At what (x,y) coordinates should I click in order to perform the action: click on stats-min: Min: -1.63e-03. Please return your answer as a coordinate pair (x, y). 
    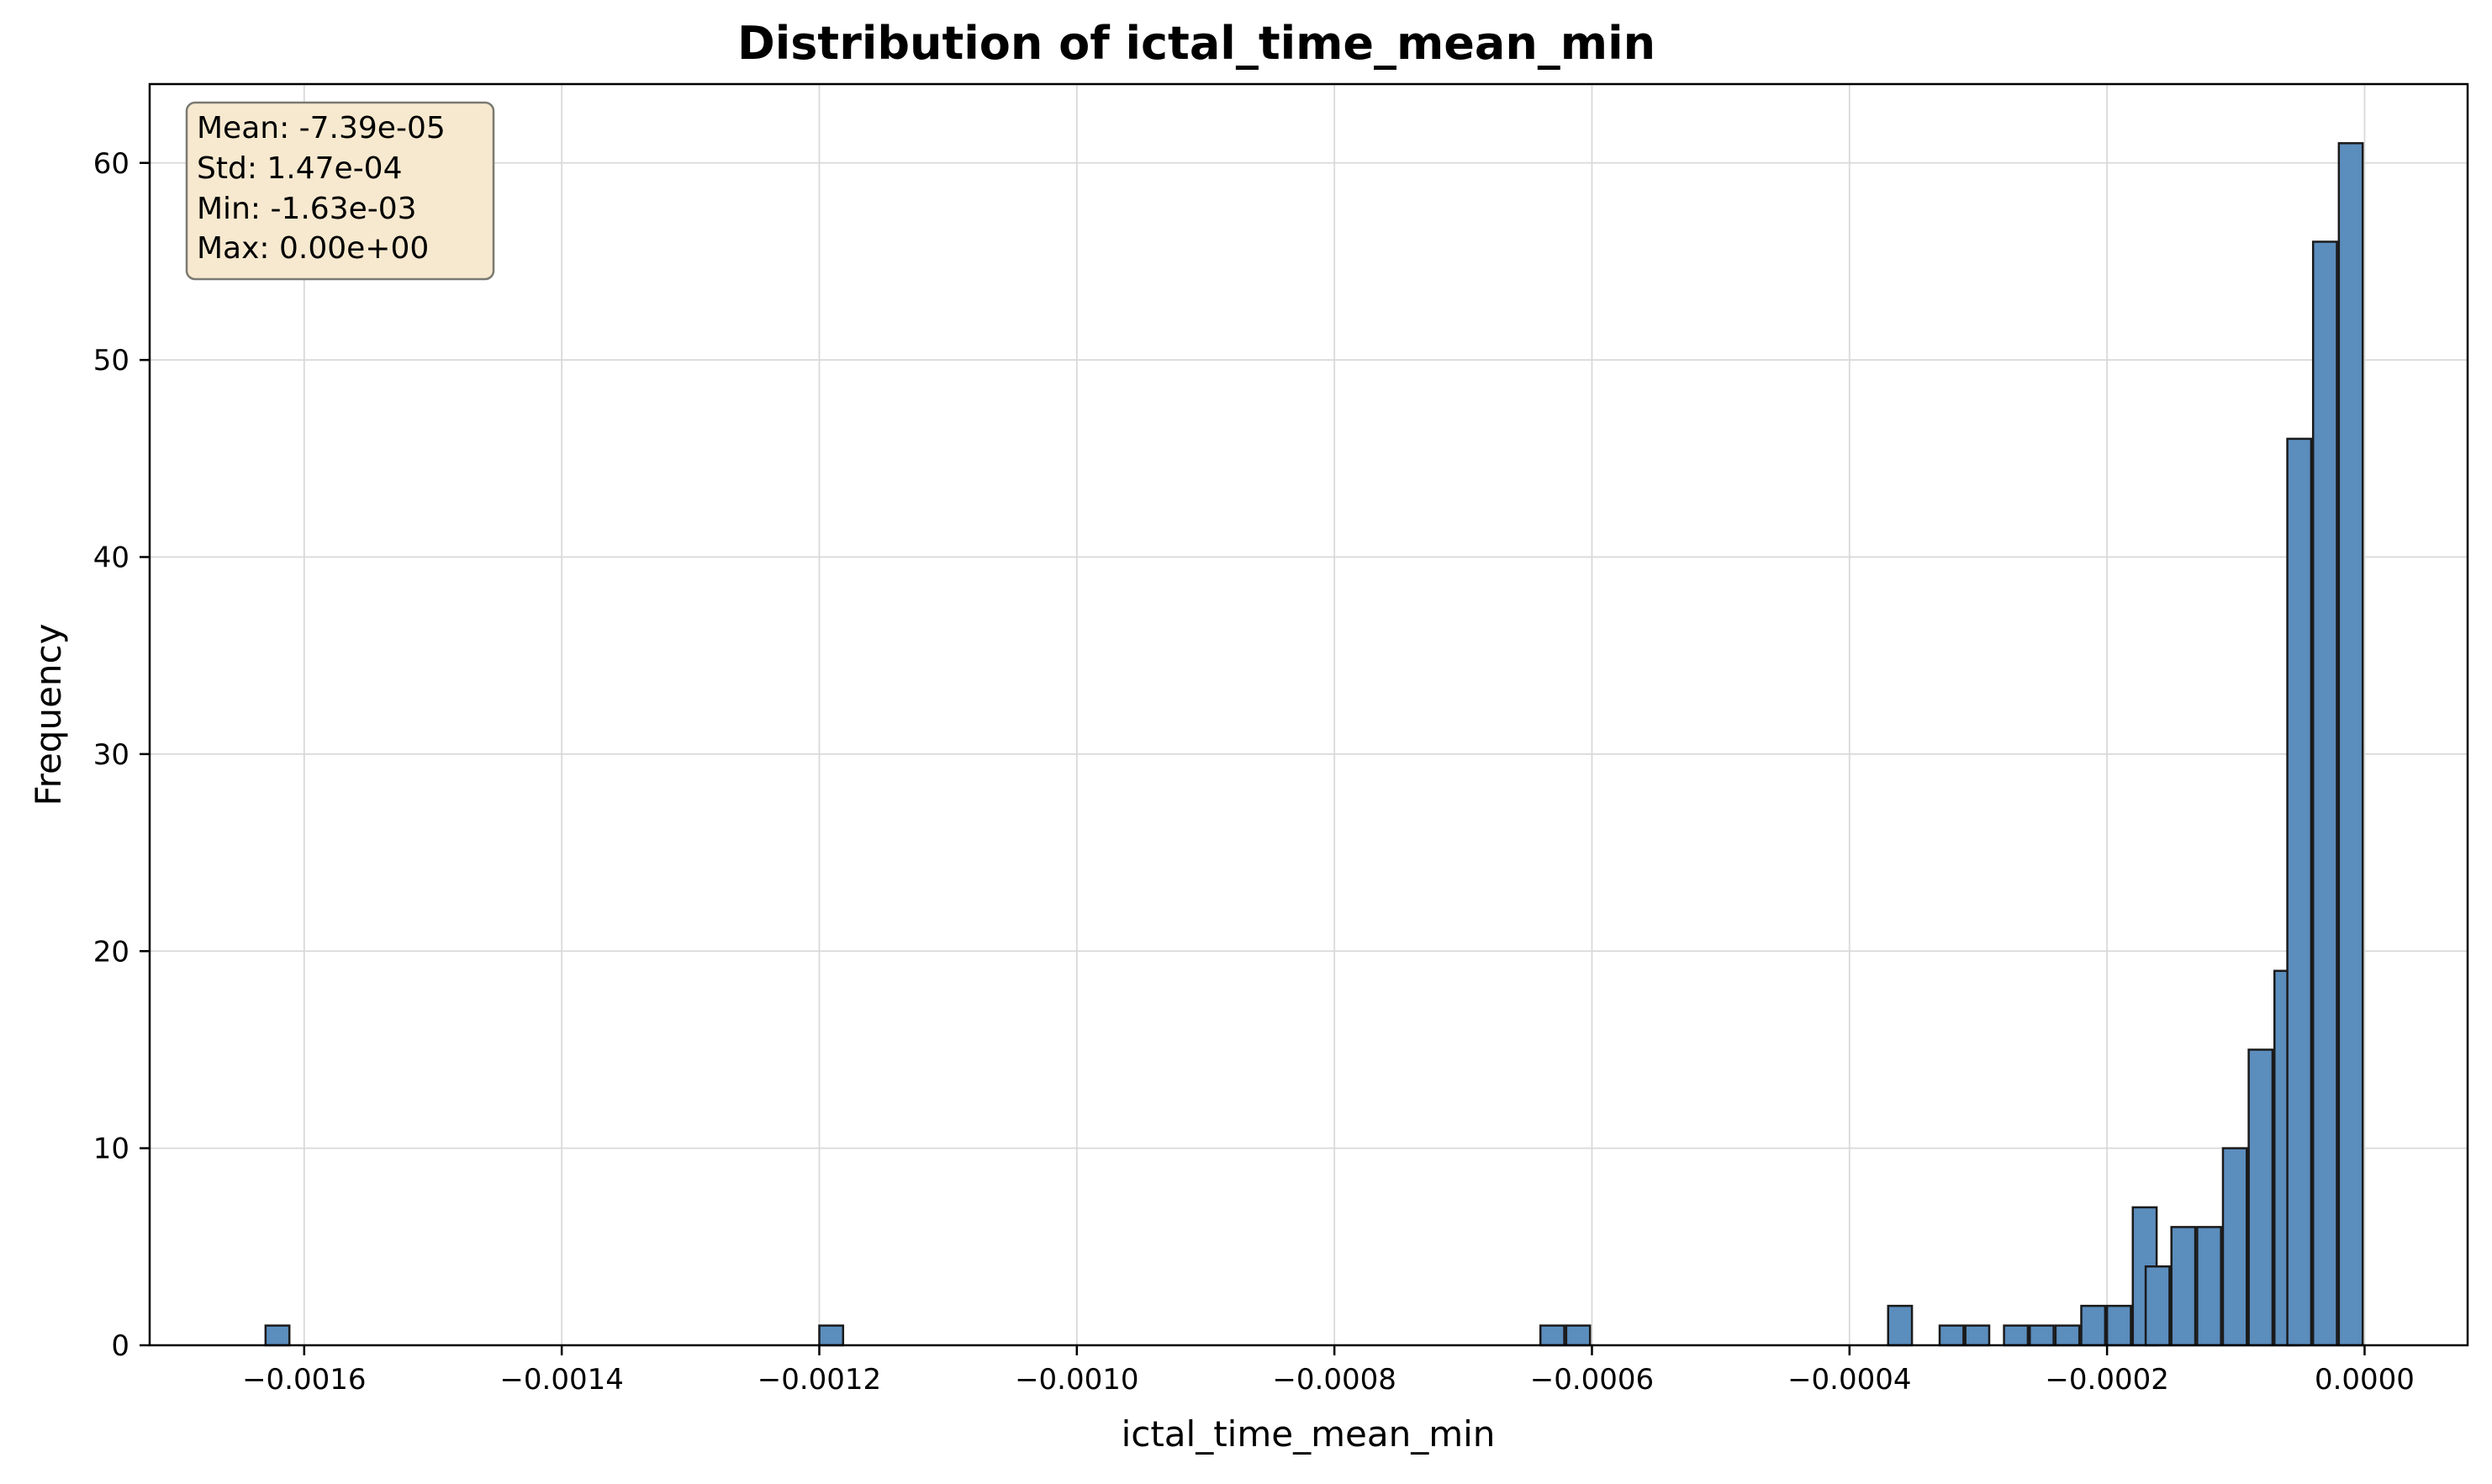
    Looking at the image, I should click on (307, 209).